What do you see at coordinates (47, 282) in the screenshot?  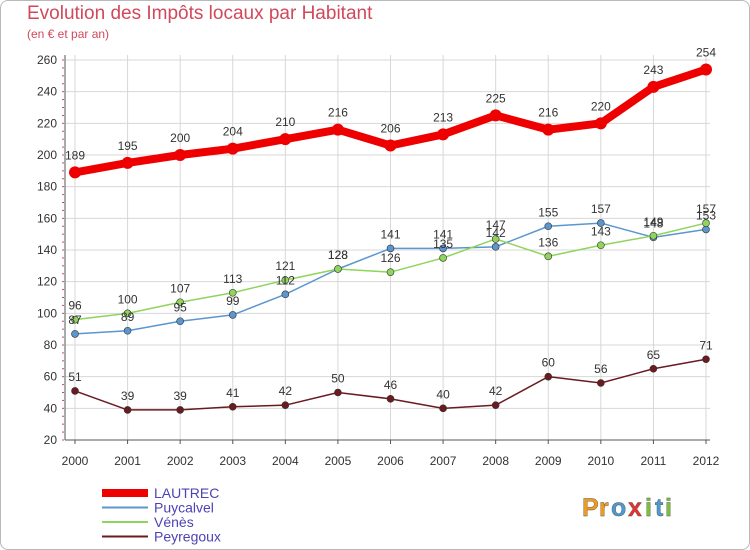 I see `y-tick-label: 120` at bounding box center [47, 282].